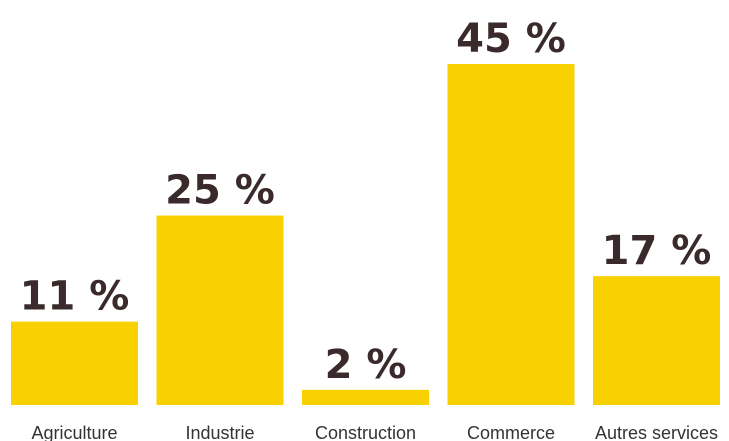  What do you see at coordinates (220, 310) in the screenshot?
I see `bar-industrie` at bounding box center [220, 310].